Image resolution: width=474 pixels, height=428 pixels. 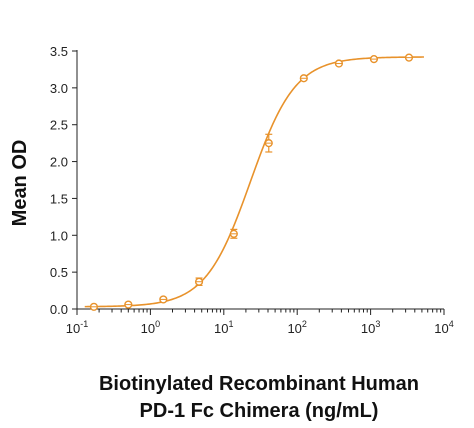 What do you see at coordinates (59, 162) in the screenshot?
I see `y-tick-label: 2.0` at bounding box center [59, 162].